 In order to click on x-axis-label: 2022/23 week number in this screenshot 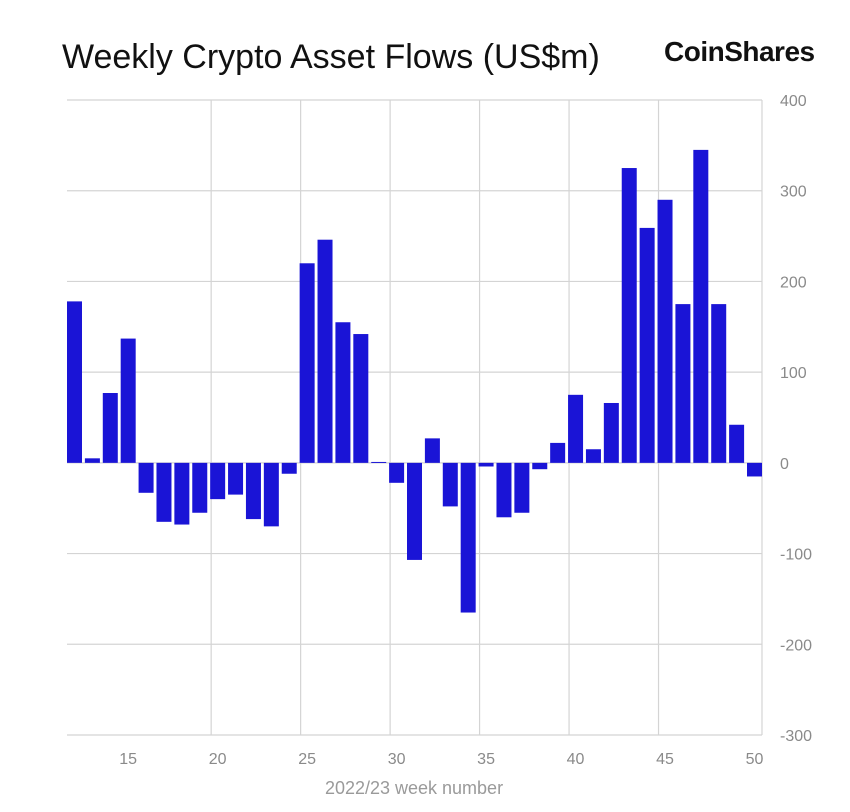, I will do `click(414, 788)`.